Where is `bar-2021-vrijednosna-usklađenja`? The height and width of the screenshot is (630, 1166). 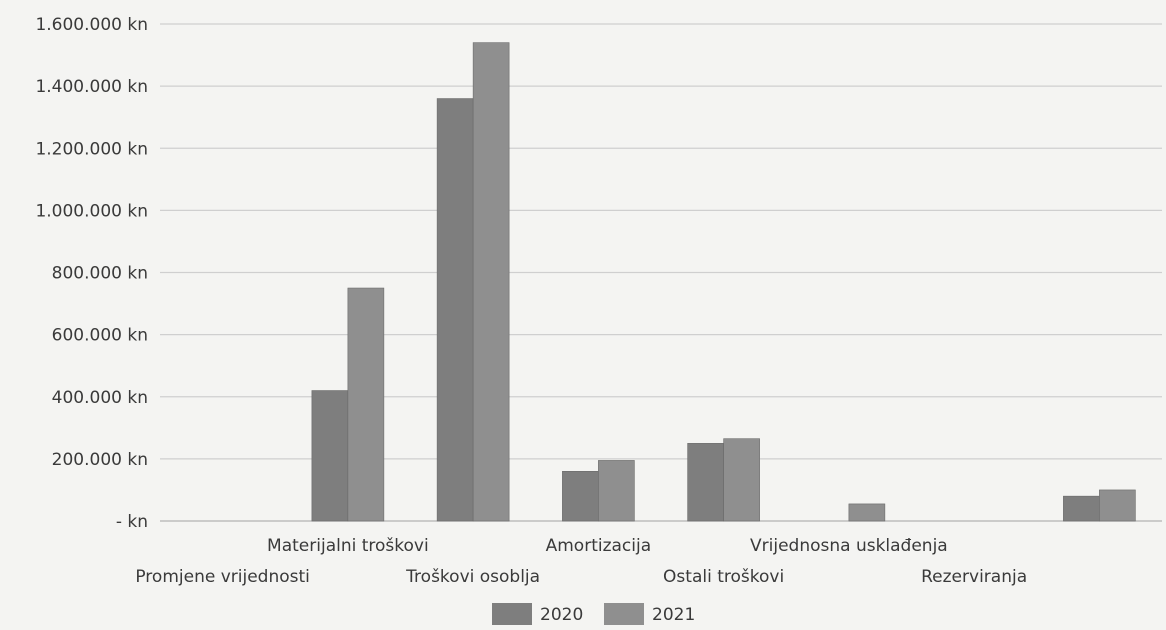
bar-2021-vrijednosna-usklađenja is located at coordinates (867, 512).